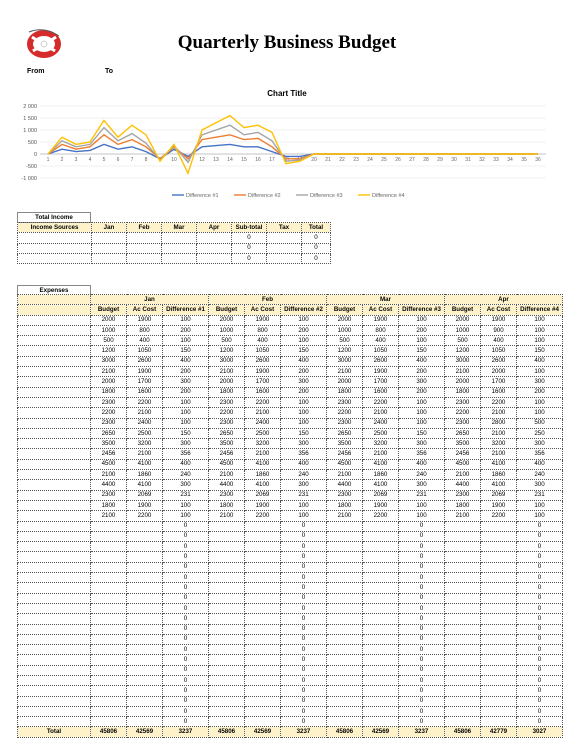 The image size is (574, 738). I want to click on expense-cell: 2500, so click(380, 433).